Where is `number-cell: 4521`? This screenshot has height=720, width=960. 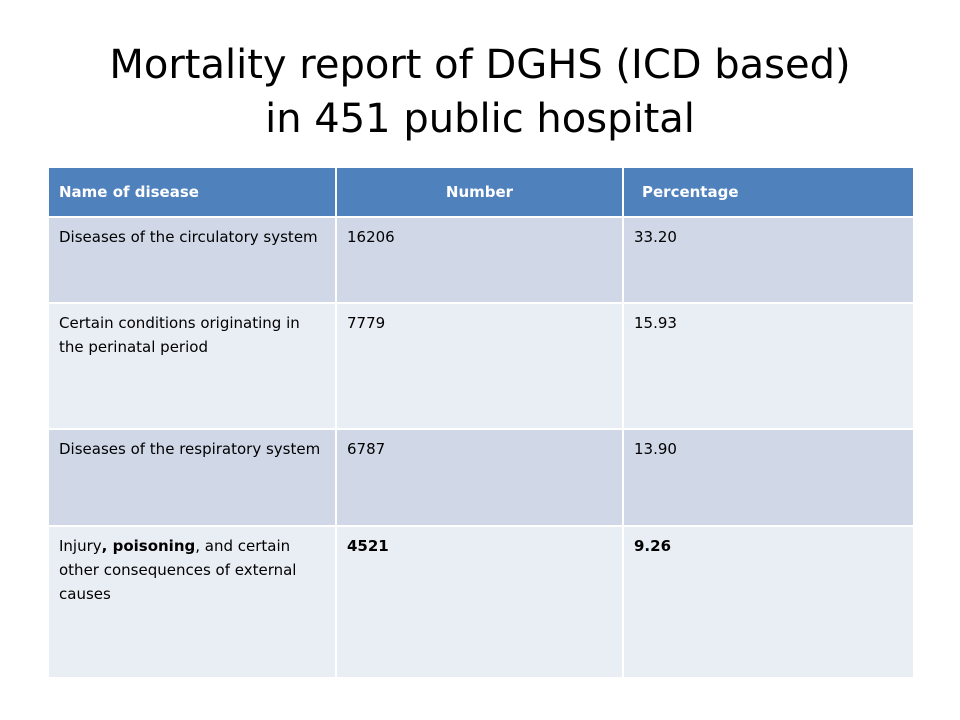
number-cell: 4521 is located at coordinates (479, 602).